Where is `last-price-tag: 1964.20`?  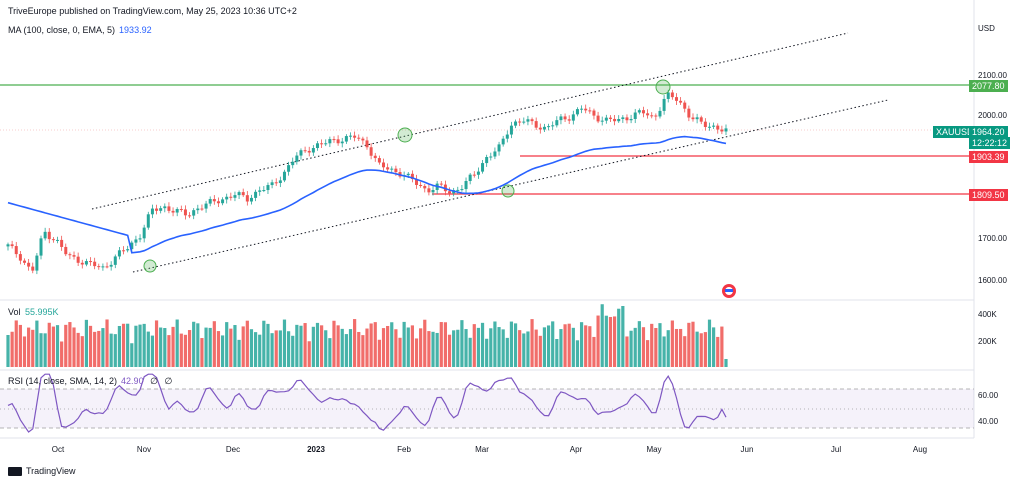 last-price-tag: 1964.20 is located at coordinates (988, 132).